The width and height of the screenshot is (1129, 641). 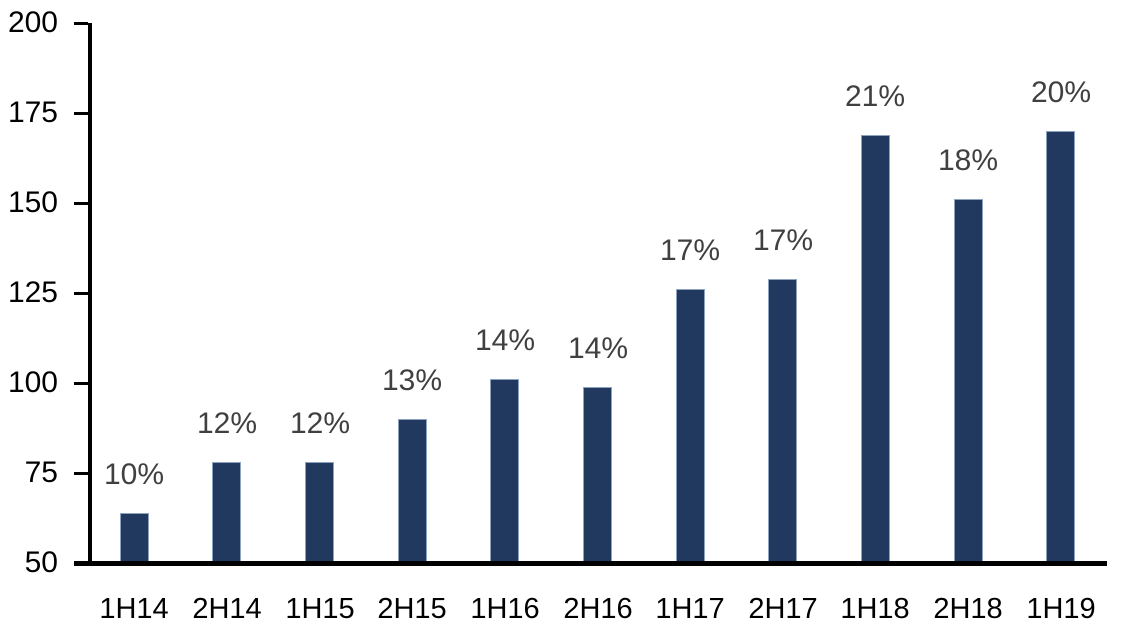 I want to click on x-tick-label: 1H19, so click(x=1061, y=609).